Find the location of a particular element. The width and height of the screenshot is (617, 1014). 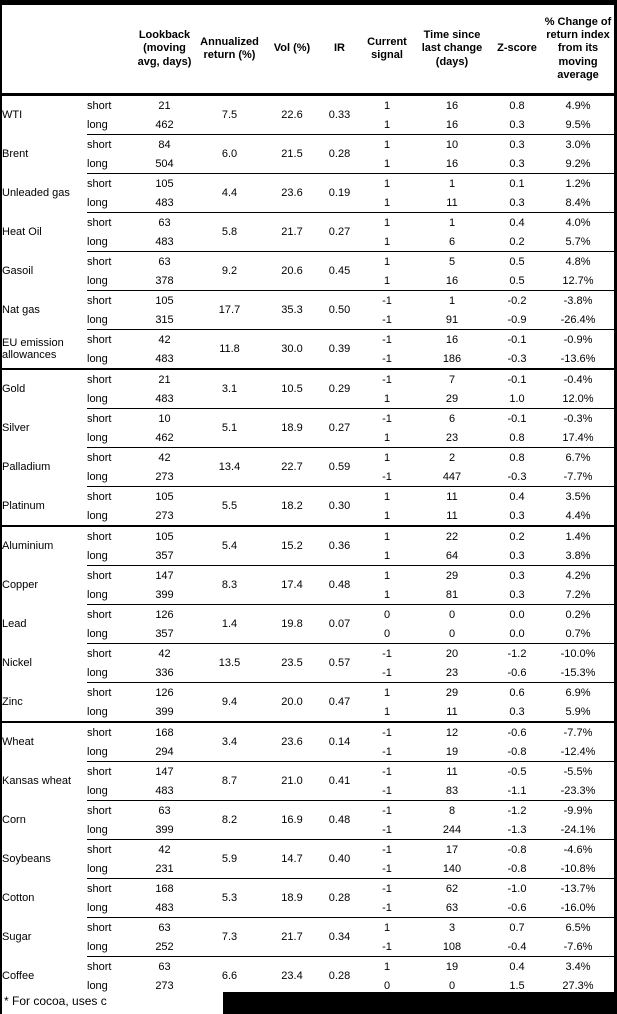

days-since-change-cell: 8 is located at coordinates (452, 810).